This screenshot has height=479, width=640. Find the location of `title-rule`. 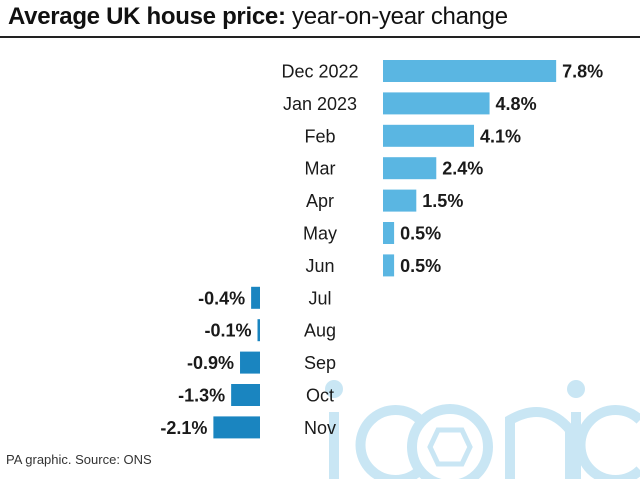

title-rule is located at coordinates (320, 37).